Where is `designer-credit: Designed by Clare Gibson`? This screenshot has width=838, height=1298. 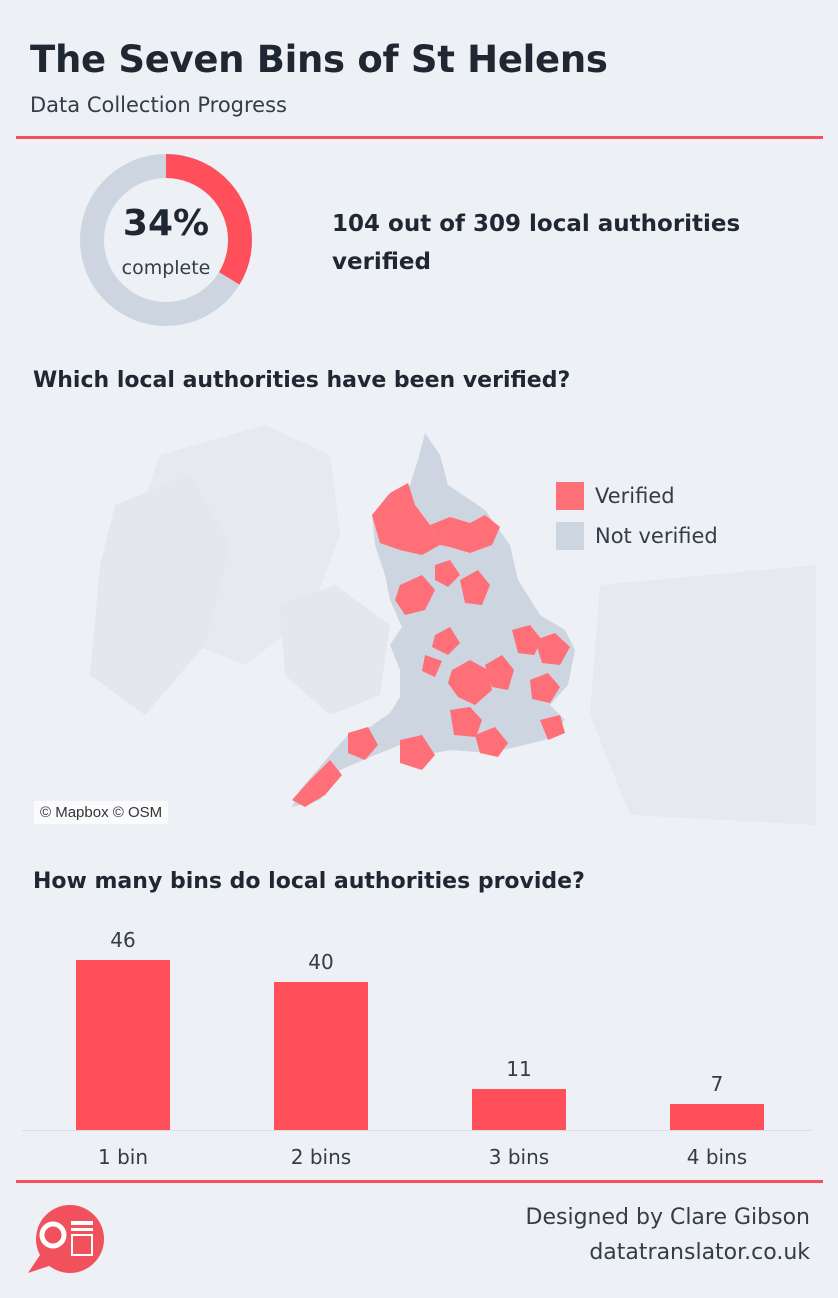 designer-credit: Designed by Clare Gibson is located at coordinates (667, 1217).